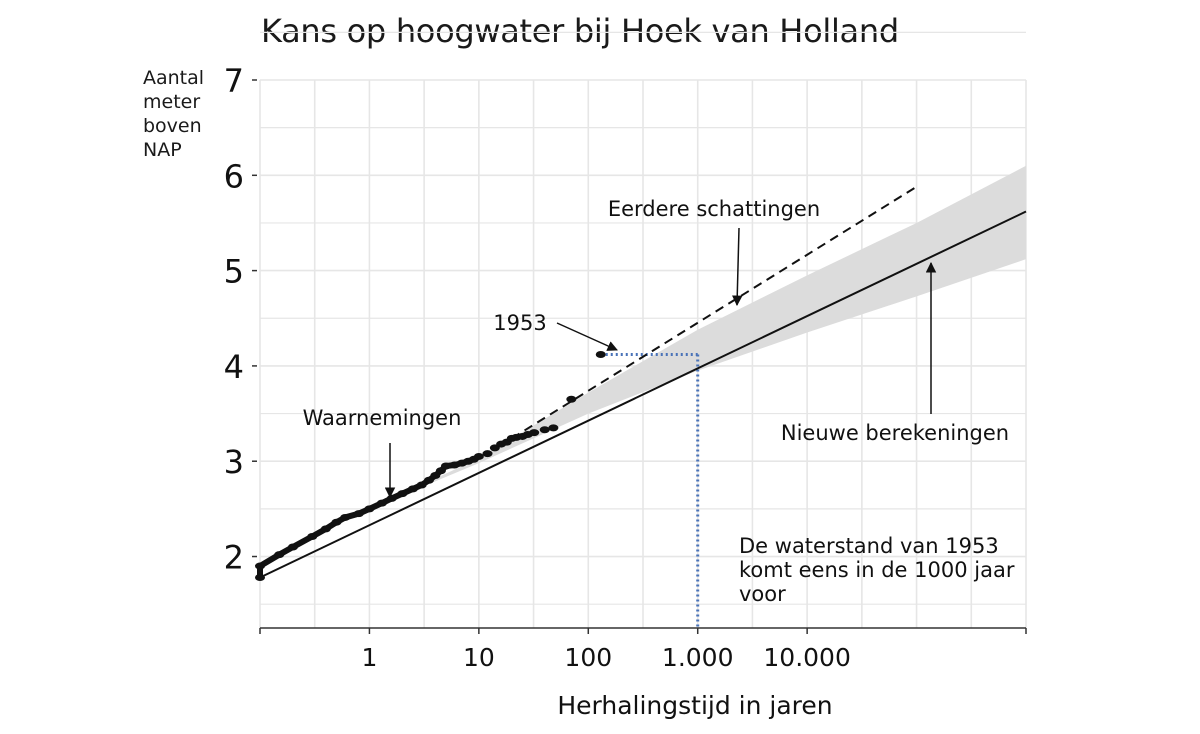  I want to click on annotation-1953-return-period-line: voor, so click(762, 594).